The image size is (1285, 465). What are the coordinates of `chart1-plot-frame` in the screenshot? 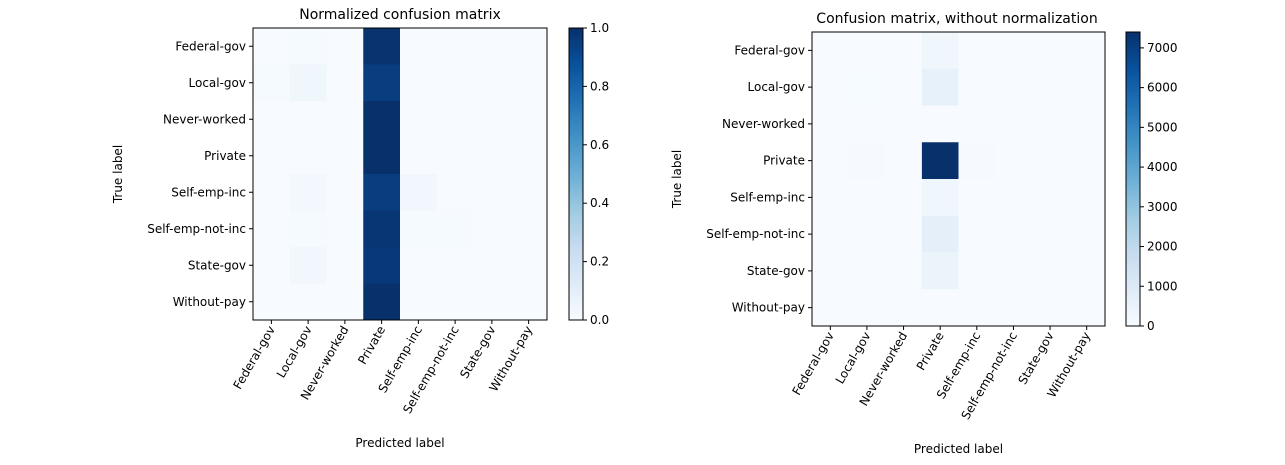 It's located at (400, 174).